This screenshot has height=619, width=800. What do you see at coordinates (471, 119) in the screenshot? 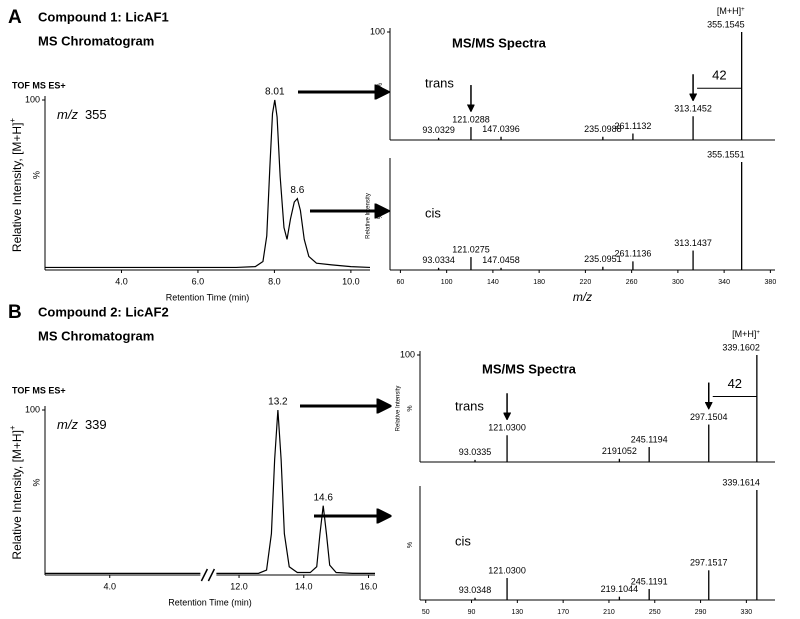
I see `peak-label: 121.0288` at bounding box center [471, 119].